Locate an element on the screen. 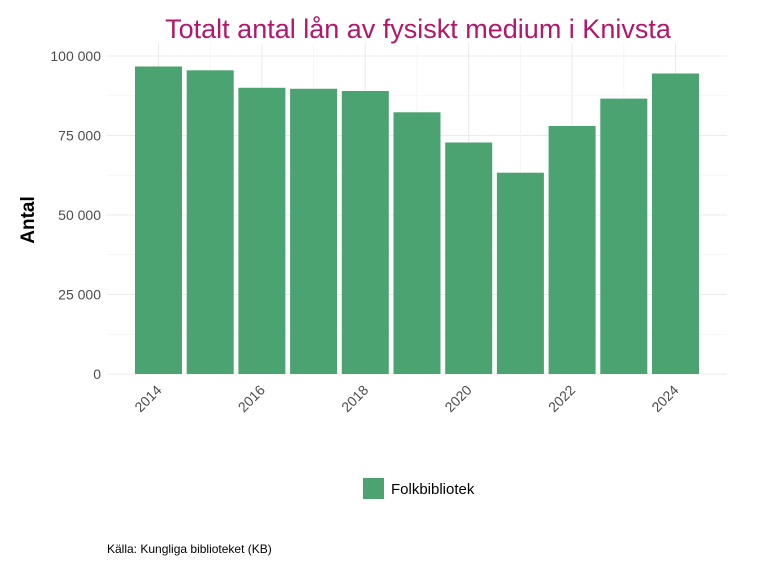 The image size is (768, 576). caption: Källa: Kungliga biblioteket (KB) is located at coordinates (189, 549).